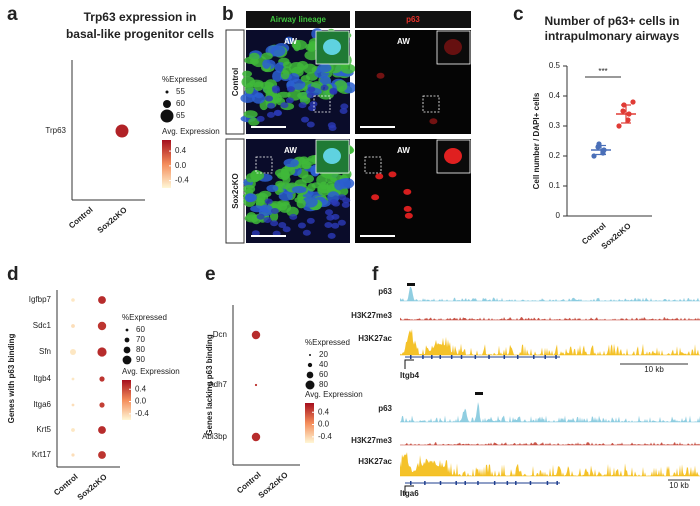 Image resolution: width=700 pixels, height=506 pixels. What do you see at coordinates (140, 329) in the screenshot?
I see `size-legend-label: 60` at bounding box center [140, 329].